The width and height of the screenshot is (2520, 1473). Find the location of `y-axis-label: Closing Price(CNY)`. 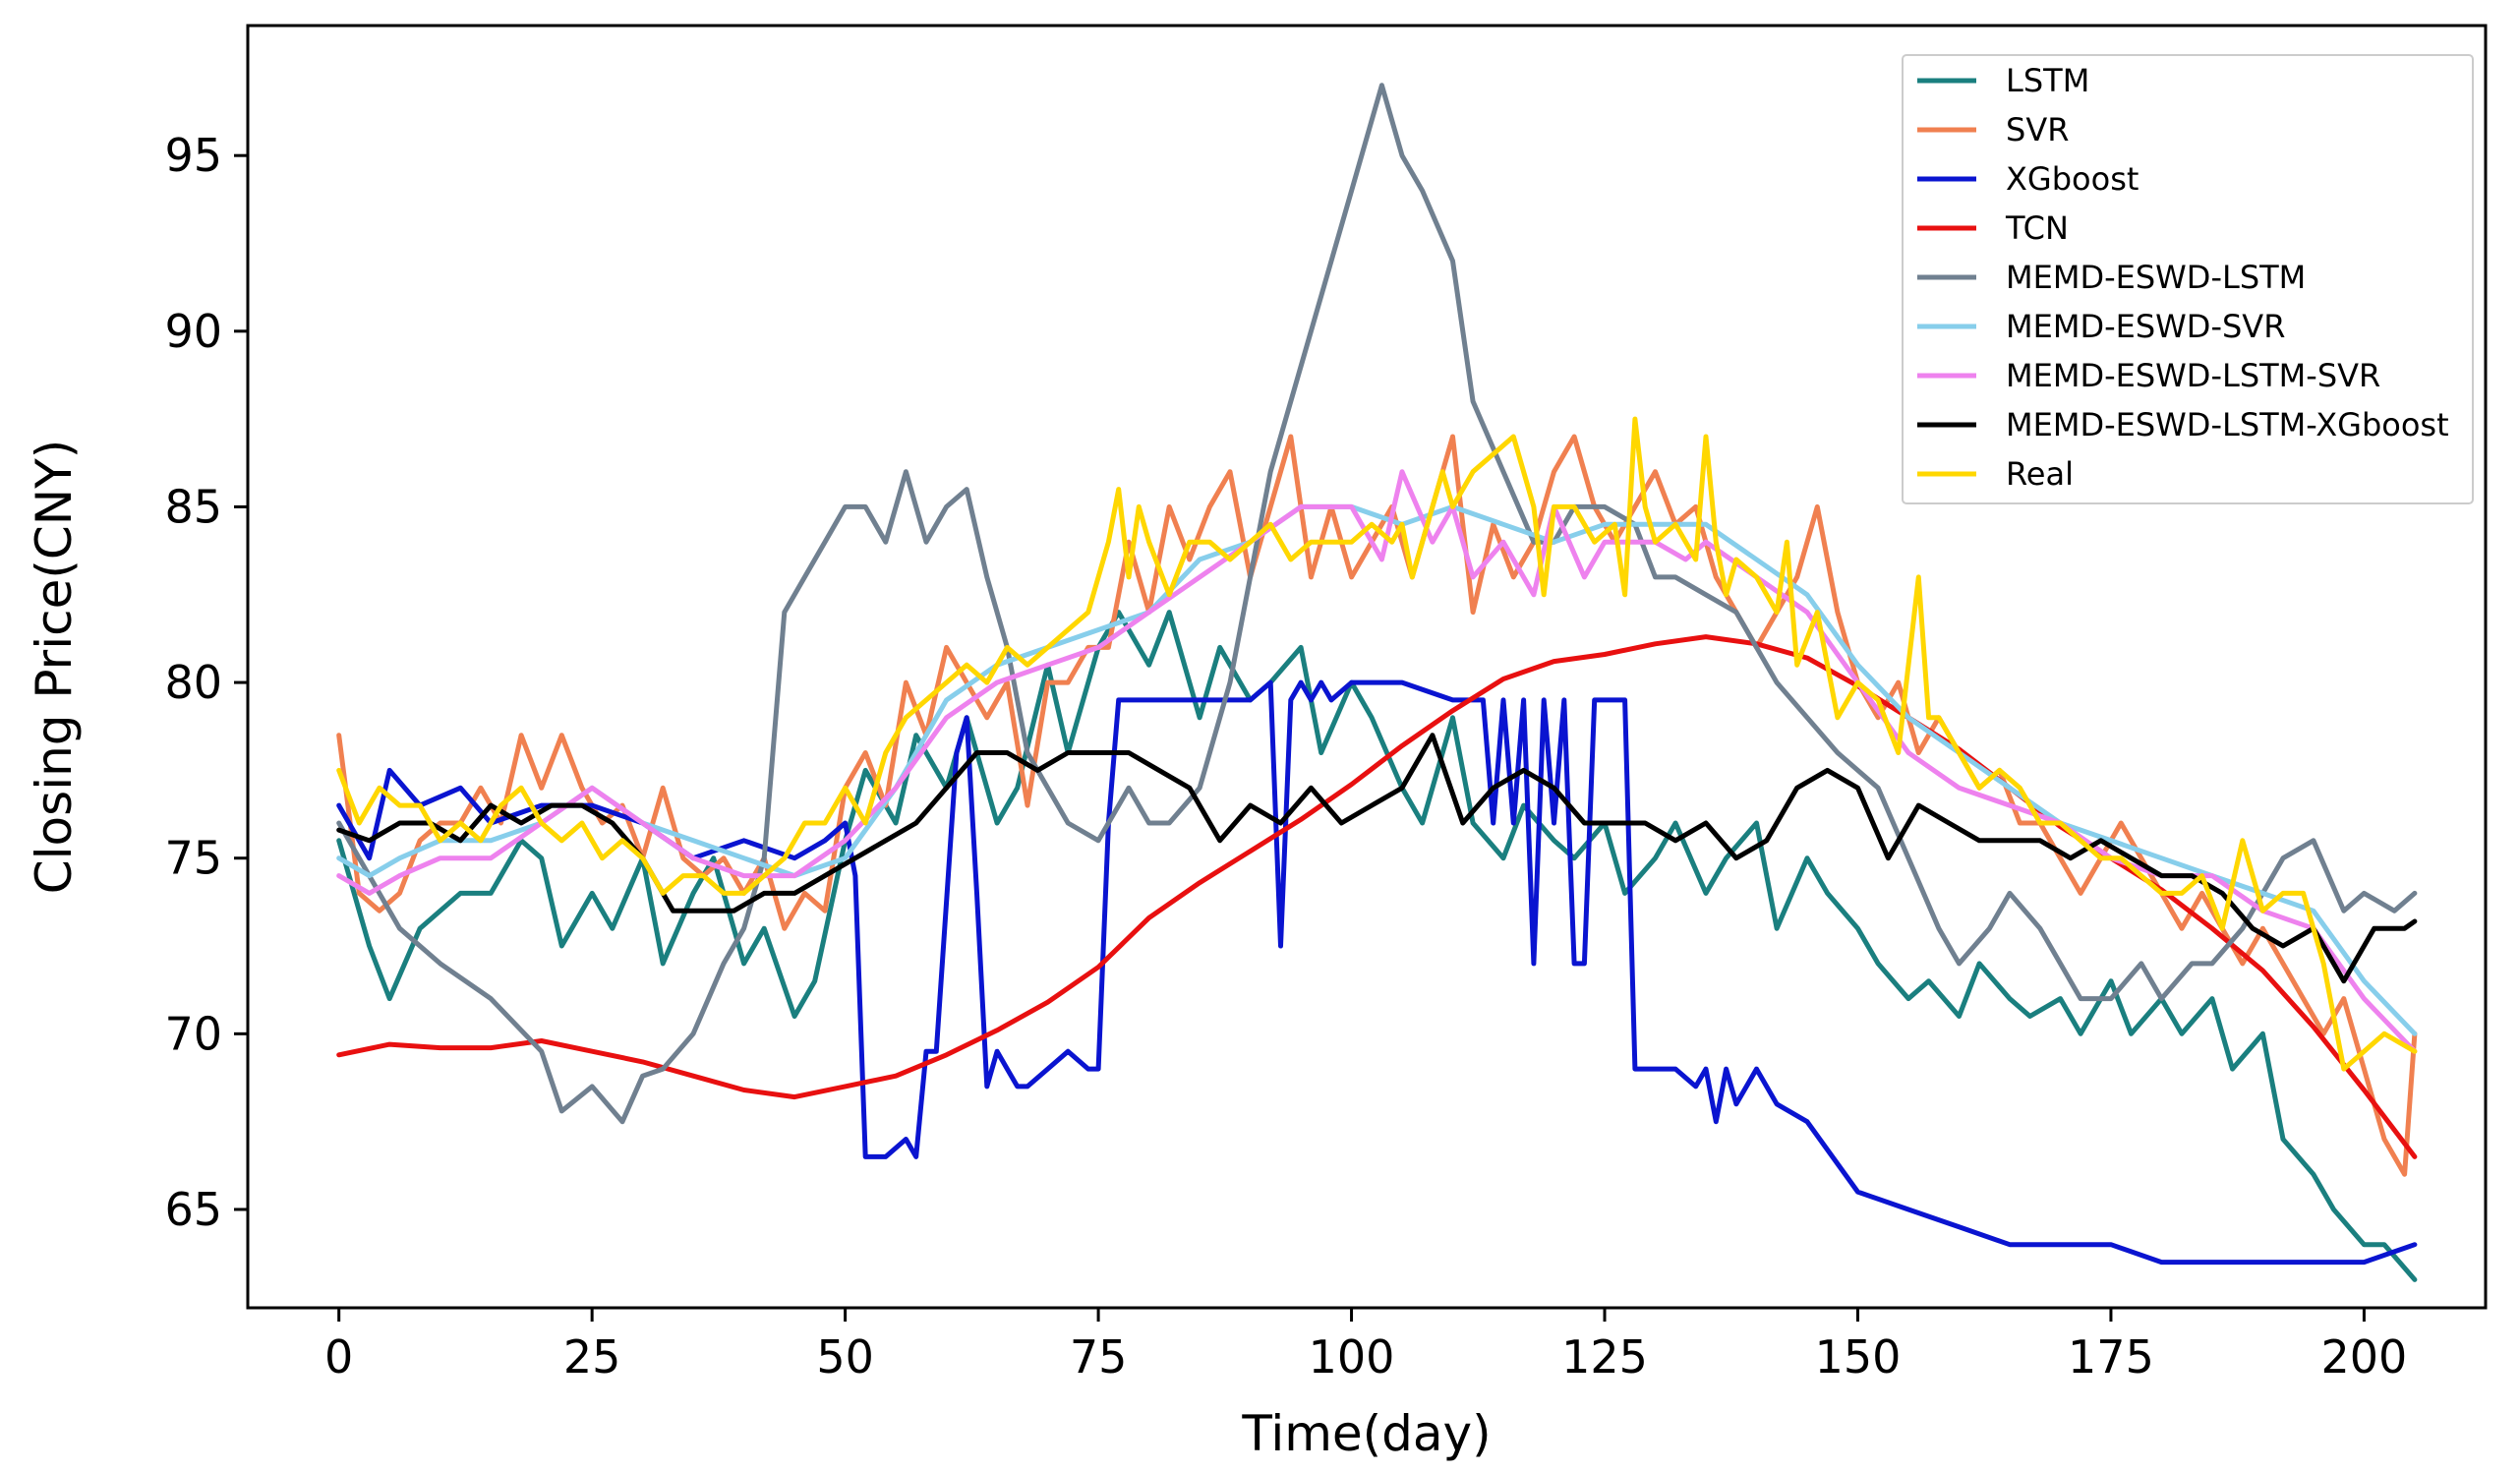

y-axis-label: Closing Price(CNY) is located at coordinates (54, 668).